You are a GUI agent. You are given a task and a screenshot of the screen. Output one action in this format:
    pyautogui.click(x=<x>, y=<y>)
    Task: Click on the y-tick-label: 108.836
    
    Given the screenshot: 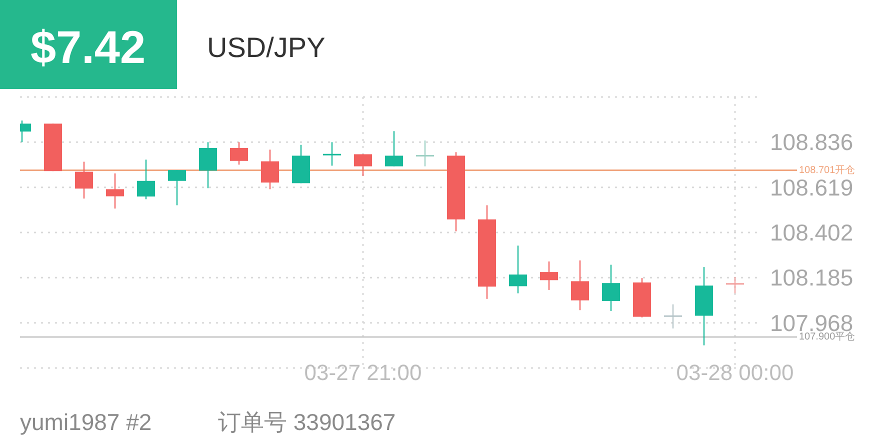 What is the action you would take?
    pyautogui.click(x=812, y=142)
    